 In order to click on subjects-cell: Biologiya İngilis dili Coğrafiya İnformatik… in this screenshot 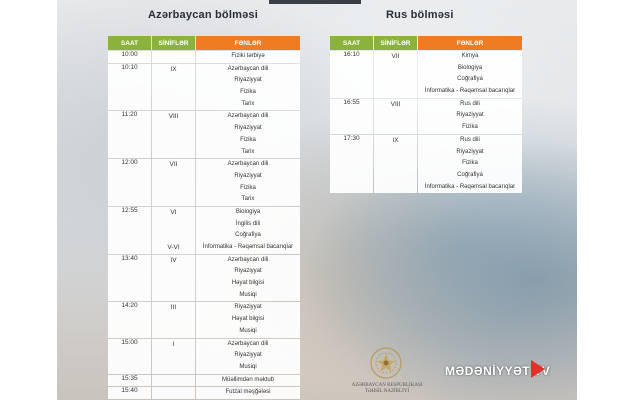, I will do `click(248, 230)`.